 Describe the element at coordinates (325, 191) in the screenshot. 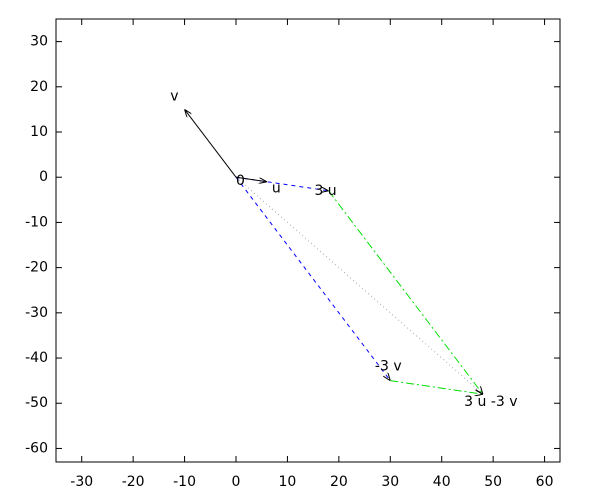

I see `point-label: 3 u` at that location.